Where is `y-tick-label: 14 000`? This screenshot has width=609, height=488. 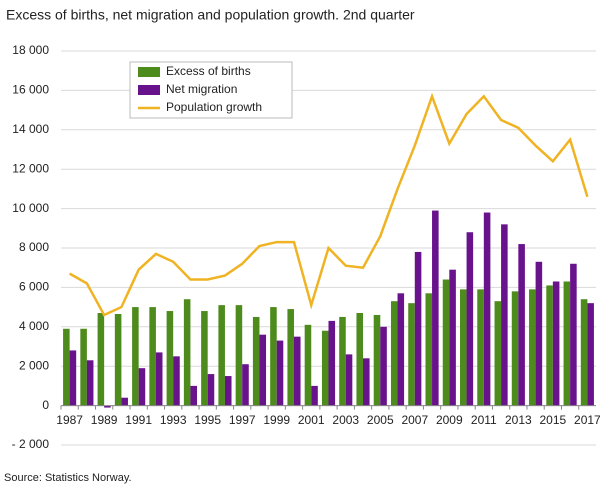 y-tick-label: 14 000 is located at coordinates (30, 129).